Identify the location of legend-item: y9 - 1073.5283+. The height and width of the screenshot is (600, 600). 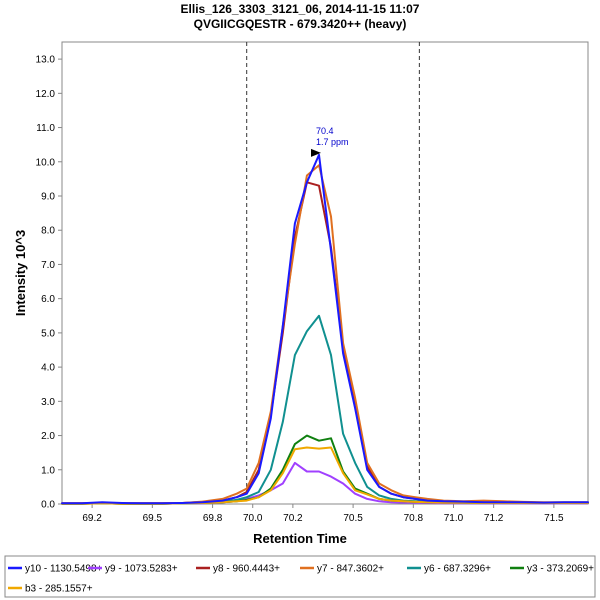
(133, 569).